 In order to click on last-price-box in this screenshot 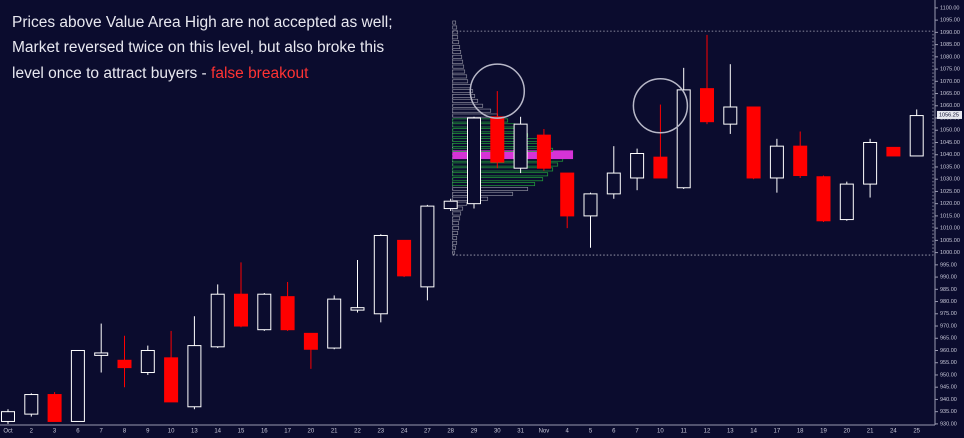, I will do `click(949, 114)`.